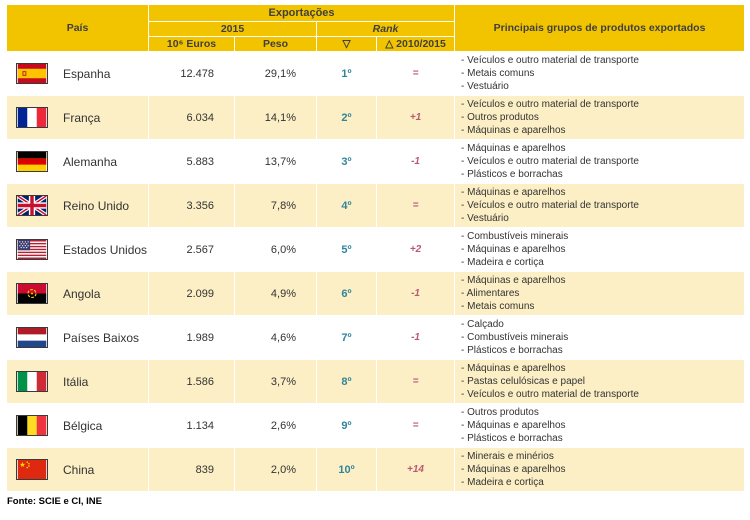 This screenshot has width=750, height=520. I want to click on country-name: Bélgica, so click(83, 425).